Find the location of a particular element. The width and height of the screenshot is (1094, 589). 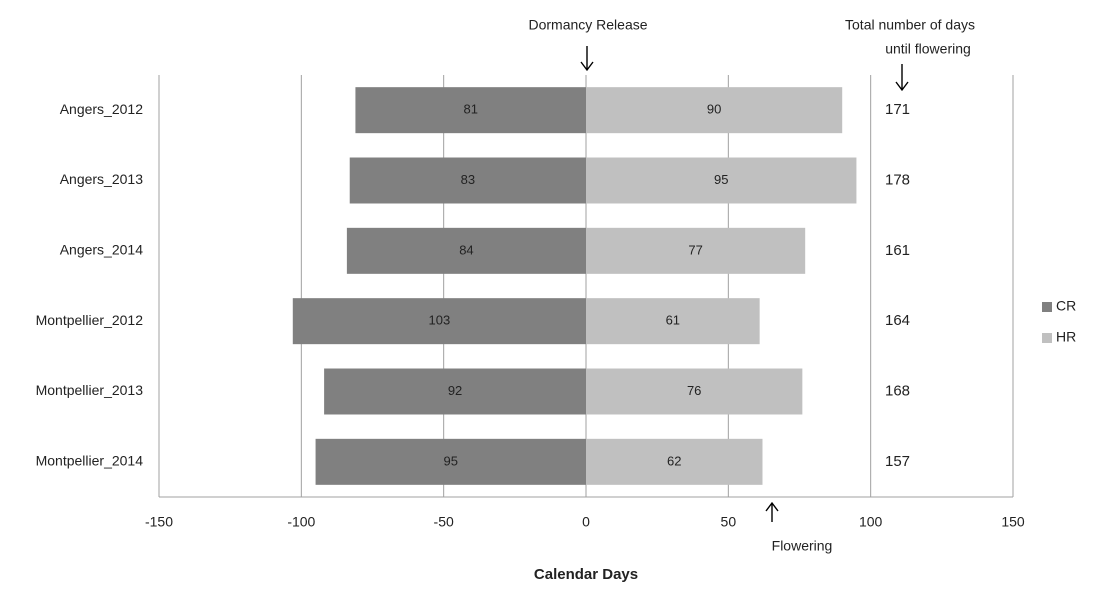

y-tick-label: Angers_2012 is located at coordinates (102, 109).